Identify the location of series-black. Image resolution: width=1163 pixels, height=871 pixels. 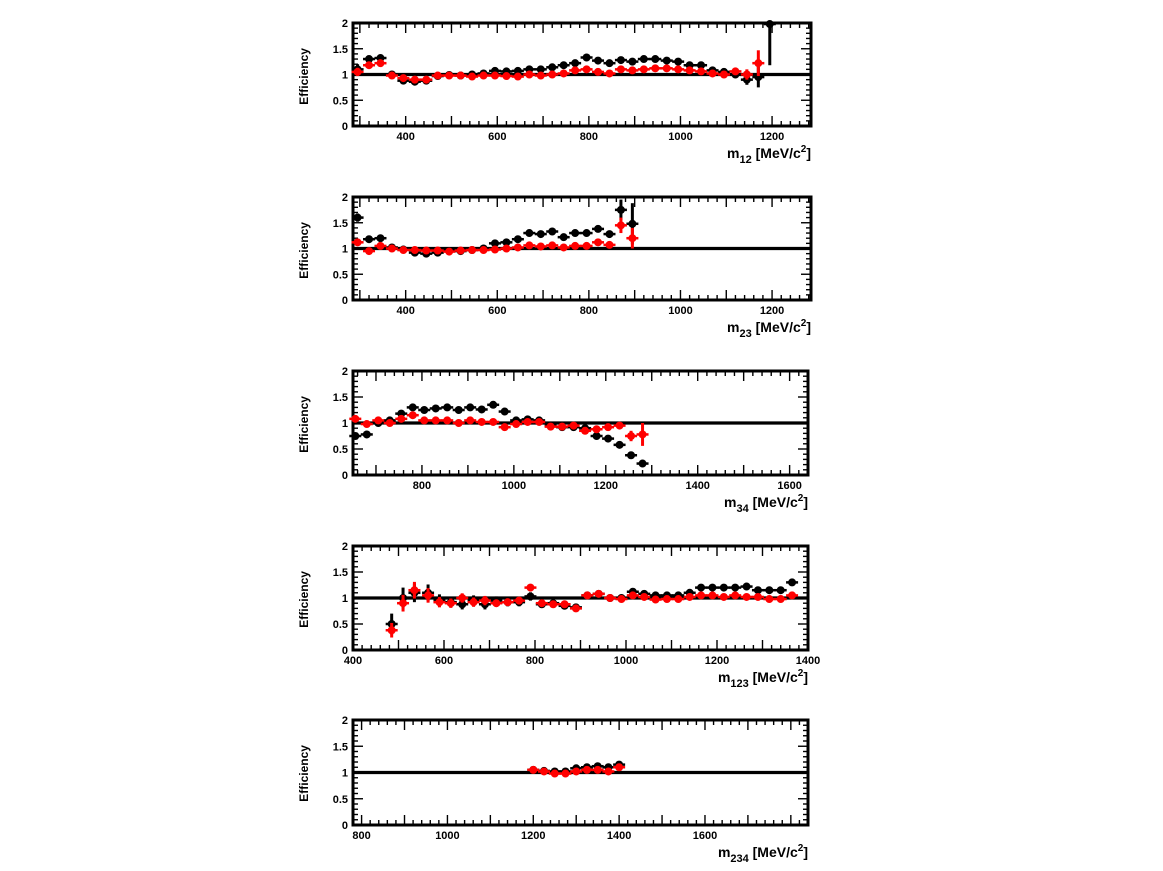
(592, 606).